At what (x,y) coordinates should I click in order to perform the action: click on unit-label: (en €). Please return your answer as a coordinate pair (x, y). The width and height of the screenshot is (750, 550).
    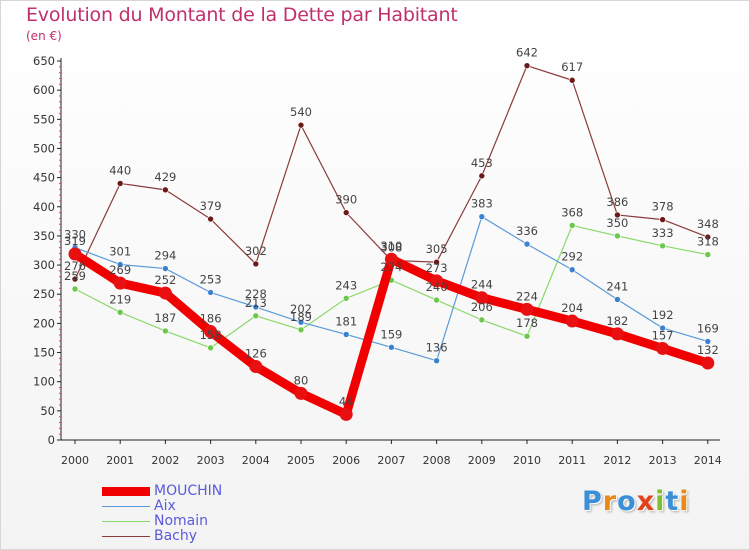
    Looking at the image, I should click on (44, 36).